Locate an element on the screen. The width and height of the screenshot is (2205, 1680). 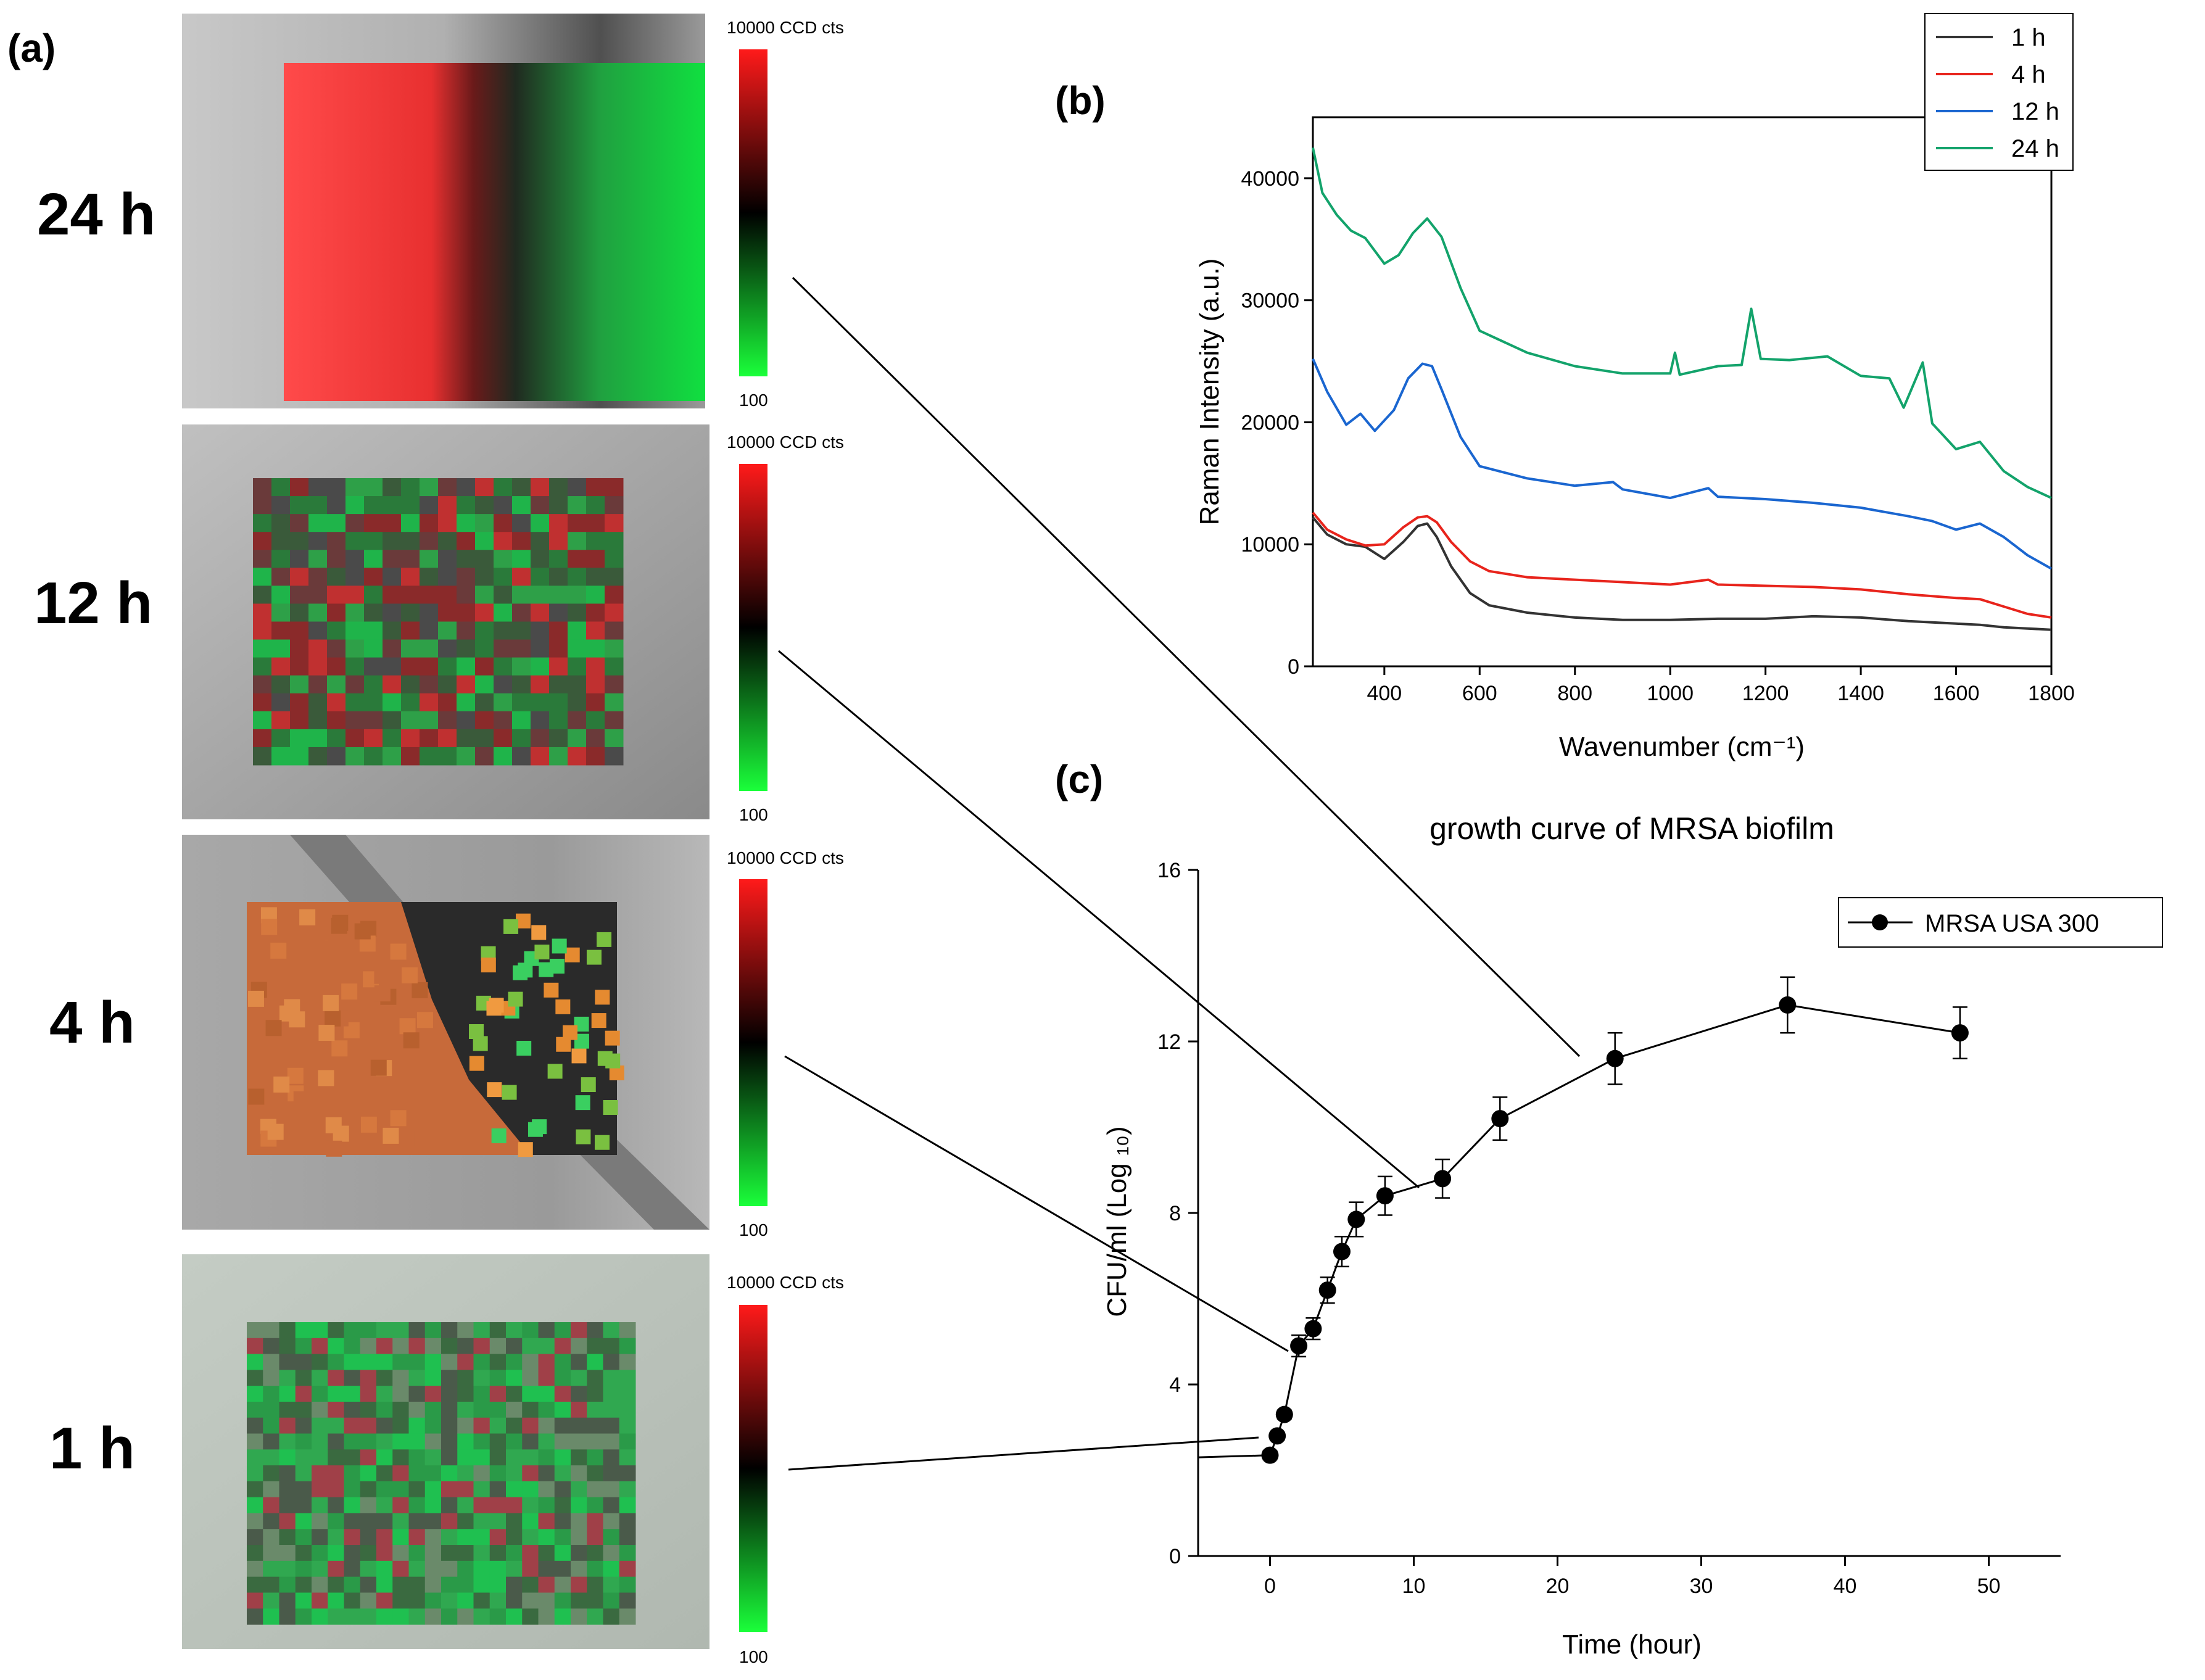
growth-x-tick-label: 0 is located at coordinates (1270, 1586).